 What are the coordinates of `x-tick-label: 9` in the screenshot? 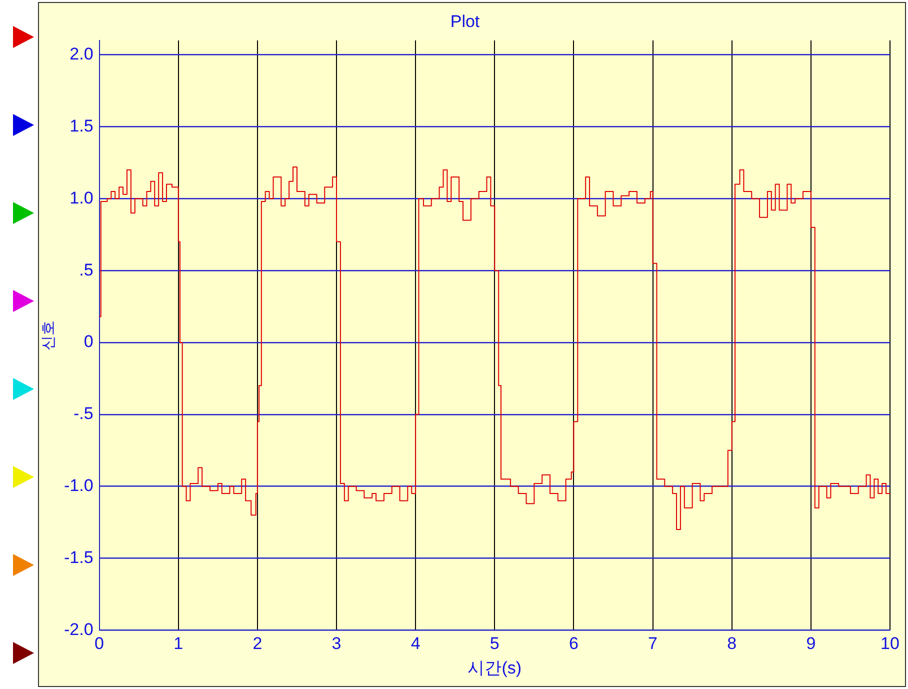 It's located at (811, 644).